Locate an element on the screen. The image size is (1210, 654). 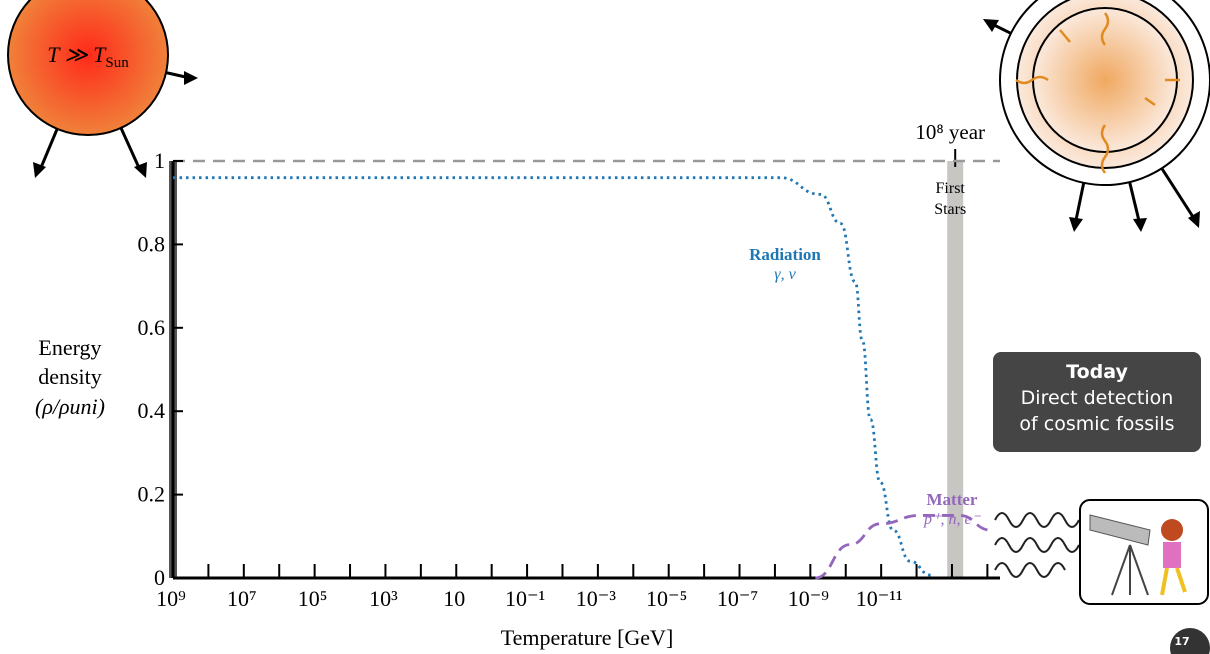
x-tick-label: 10⁹ is located at coordinates (171, 598).